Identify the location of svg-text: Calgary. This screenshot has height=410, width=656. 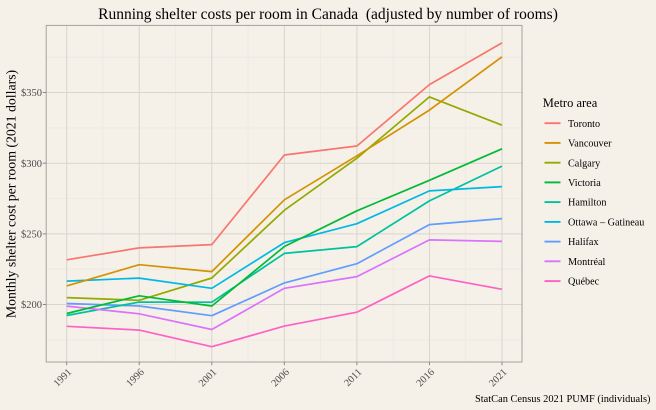
(584, 163).